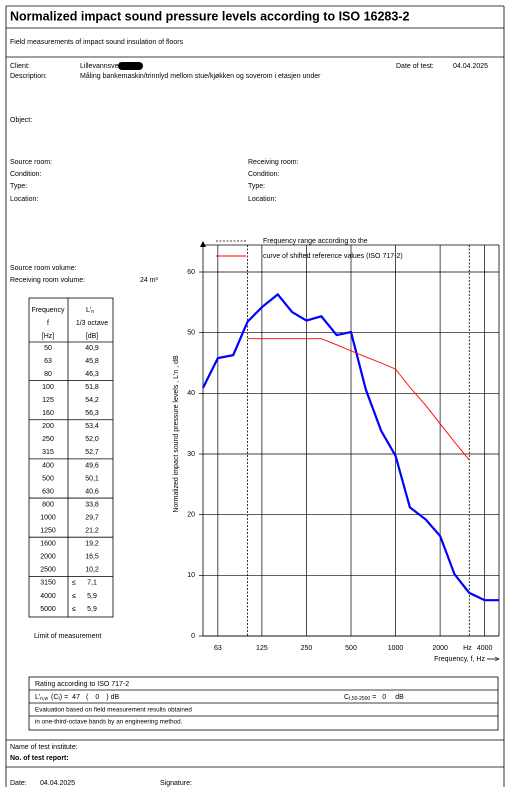 The image size is (510, 787). I want to click on table-cell: 16,5, so click(92, 557).